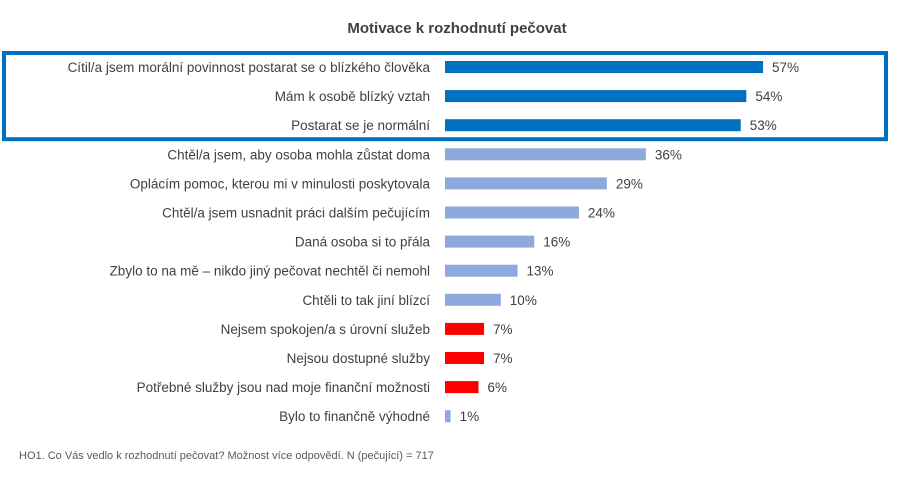 The image size is (914, 478). I want to click on category-label: Mám k osobě blízký vztah, so click(352, 96).